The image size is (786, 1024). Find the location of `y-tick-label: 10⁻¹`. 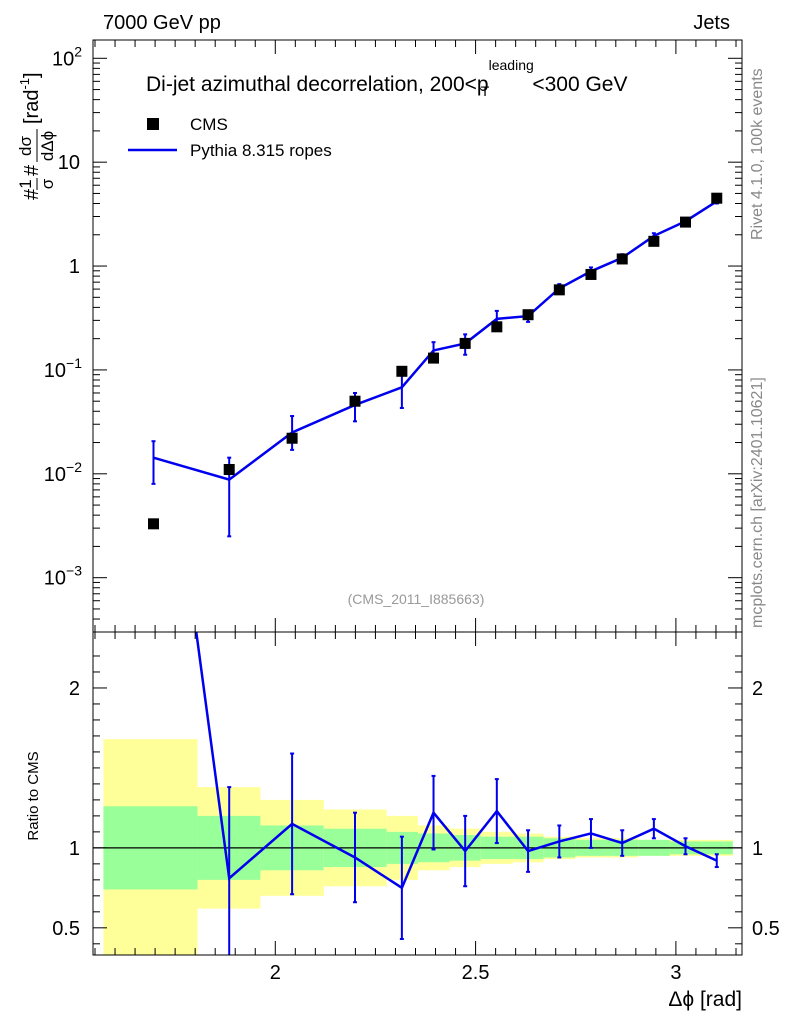

y-tick-label: 10⁻¹ is located at coordinates (63, 368).